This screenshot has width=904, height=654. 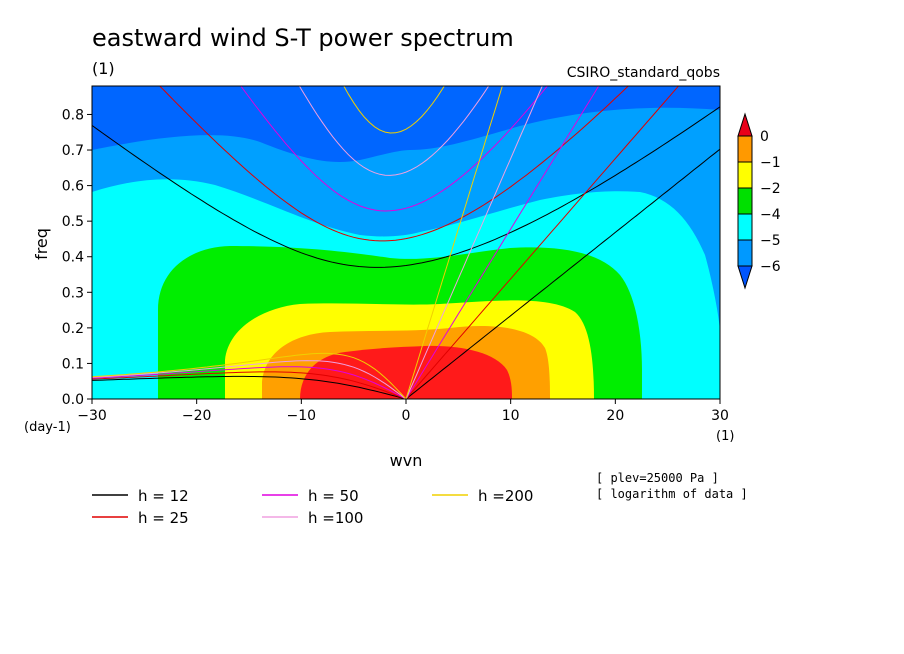 What do you see at coordinates (335, 518) in the screenshot?
I see `legend-label: h =100` at bounding box center [335, 518].